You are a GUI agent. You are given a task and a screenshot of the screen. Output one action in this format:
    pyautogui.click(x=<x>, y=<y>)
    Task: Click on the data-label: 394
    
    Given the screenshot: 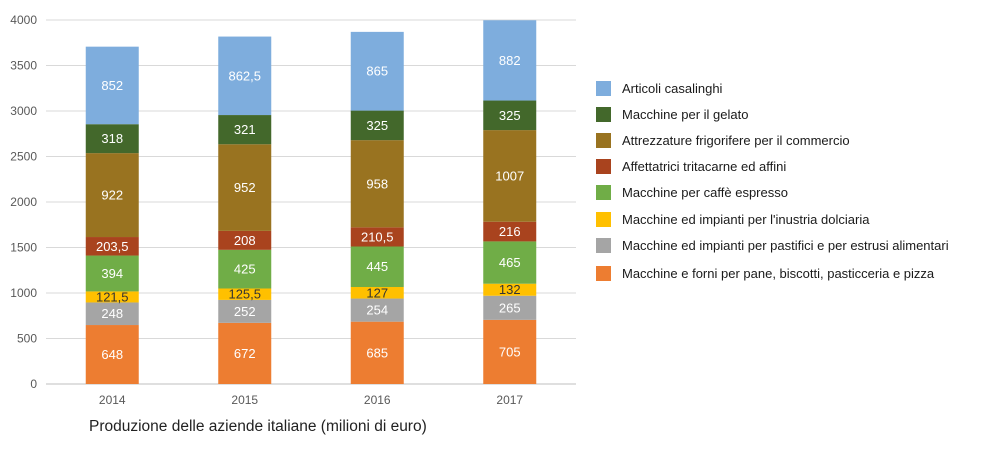 What is the action you would take?
    pyautogui.click(x=112, y=273)
    